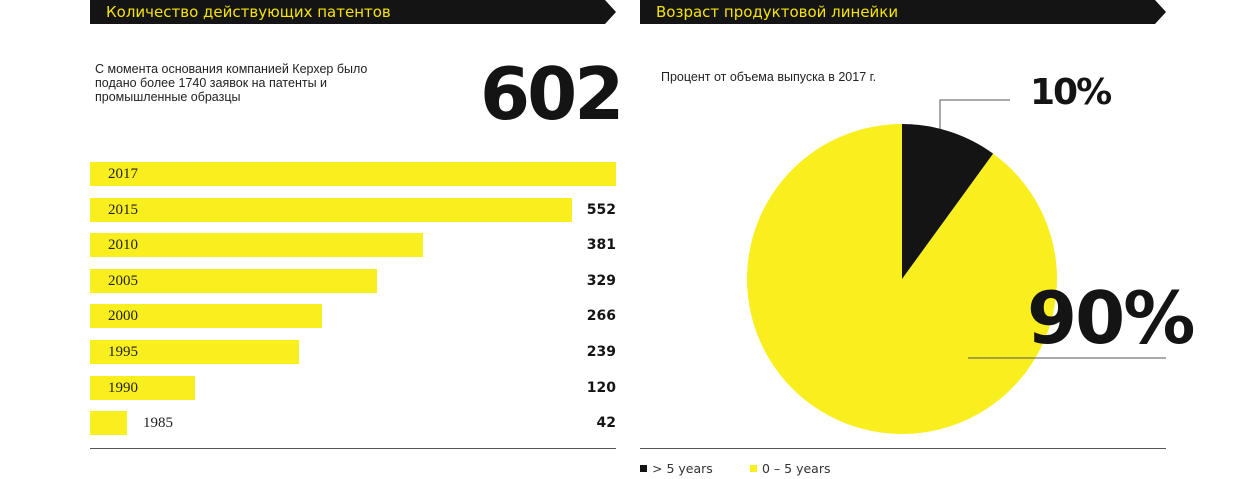  I want to click on bar-2017, so click(353, 174).